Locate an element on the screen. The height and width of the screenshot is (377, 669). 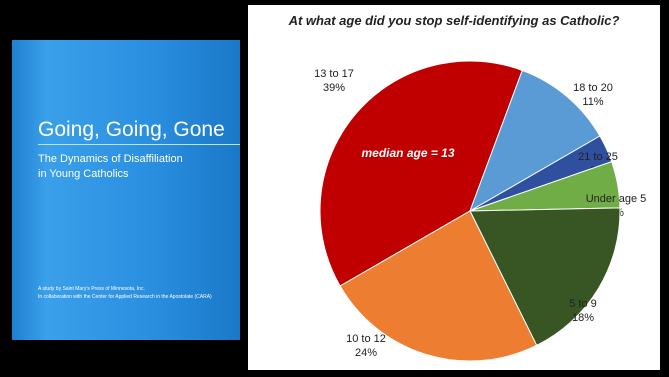
slice-value-label: 39% is located at coordinates (334, 88).